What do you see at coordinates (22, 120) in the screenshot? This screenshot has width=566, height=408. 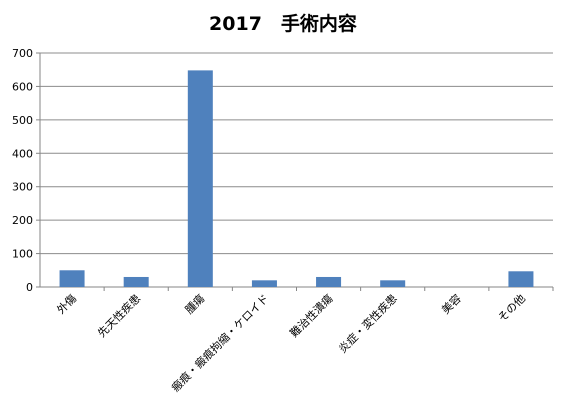 I see `y-tick-label: 500` at bounding box center [22, 120].